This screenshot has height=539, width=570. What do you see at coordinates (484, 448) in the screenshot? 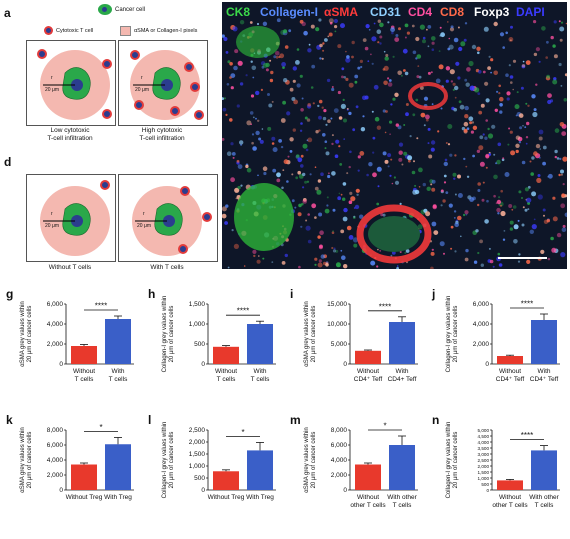
I see `y-tick-label: 3,500` at bounding box center [484, 448].